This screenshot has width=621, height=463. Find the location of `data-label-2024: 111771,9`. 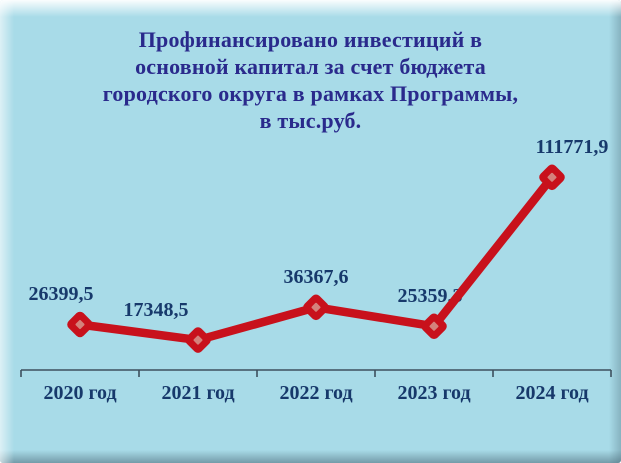

data-label-2024: 111771,9 is located at coordinates (572, 147).